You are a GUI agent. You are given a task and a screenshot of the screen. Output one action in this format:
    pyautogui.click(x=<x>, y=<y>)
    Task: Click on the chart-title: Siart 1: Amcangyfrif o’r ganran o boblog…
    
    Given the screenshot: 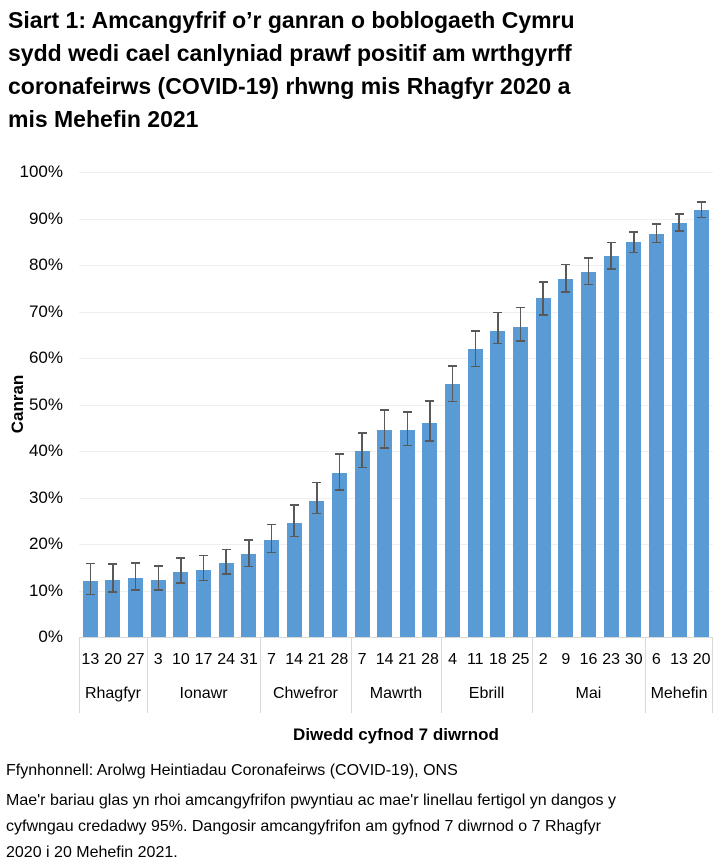 What is the action you would take?
    pyautogui.click(x=364, y=70)
    